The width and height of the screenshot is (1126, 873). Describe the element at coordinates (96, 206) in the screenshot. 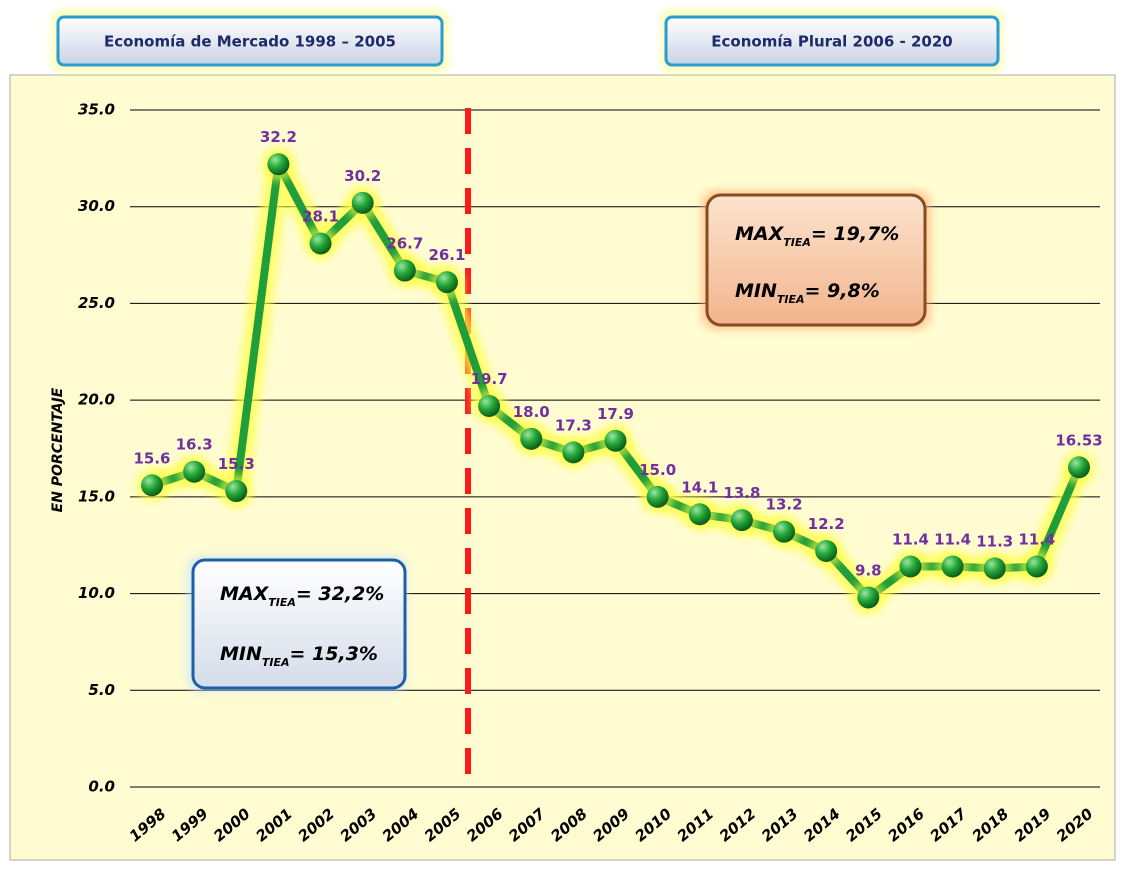

I see `y-tick-label: 30.0` at that location.